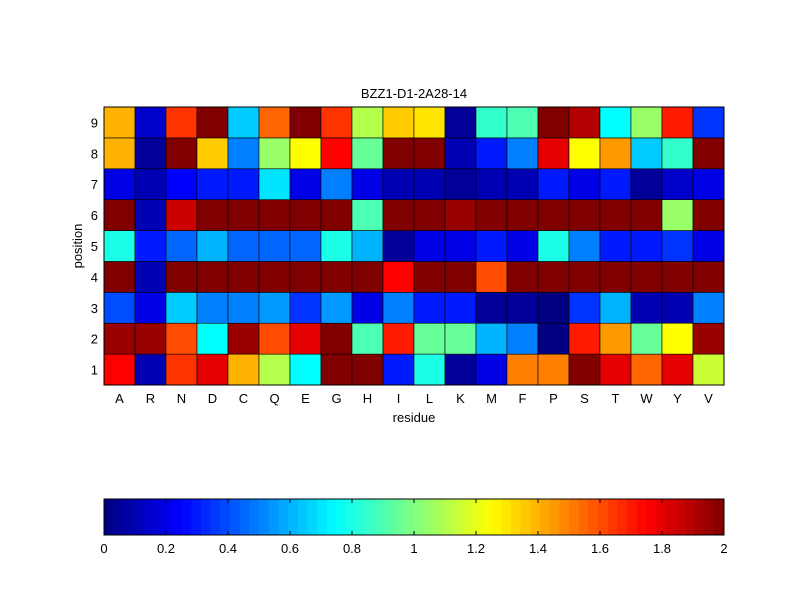  I want to click on x-tick-label: R, so click(150, 398).